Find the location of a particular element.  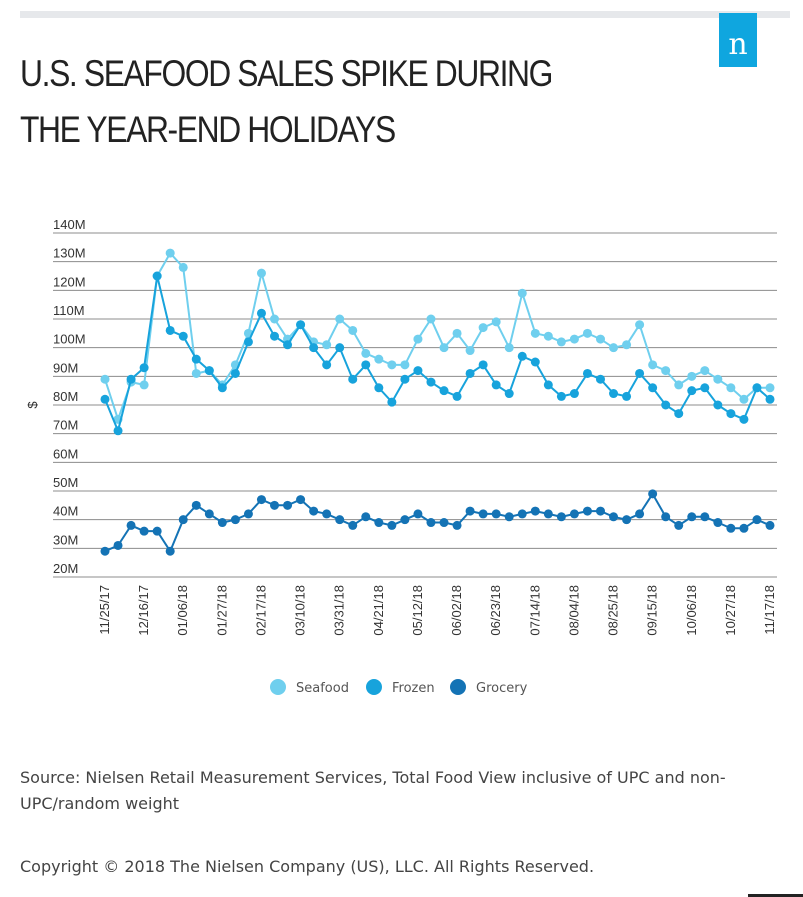

frozen-legend-label: Frozen is located at coordinates (413, 688).